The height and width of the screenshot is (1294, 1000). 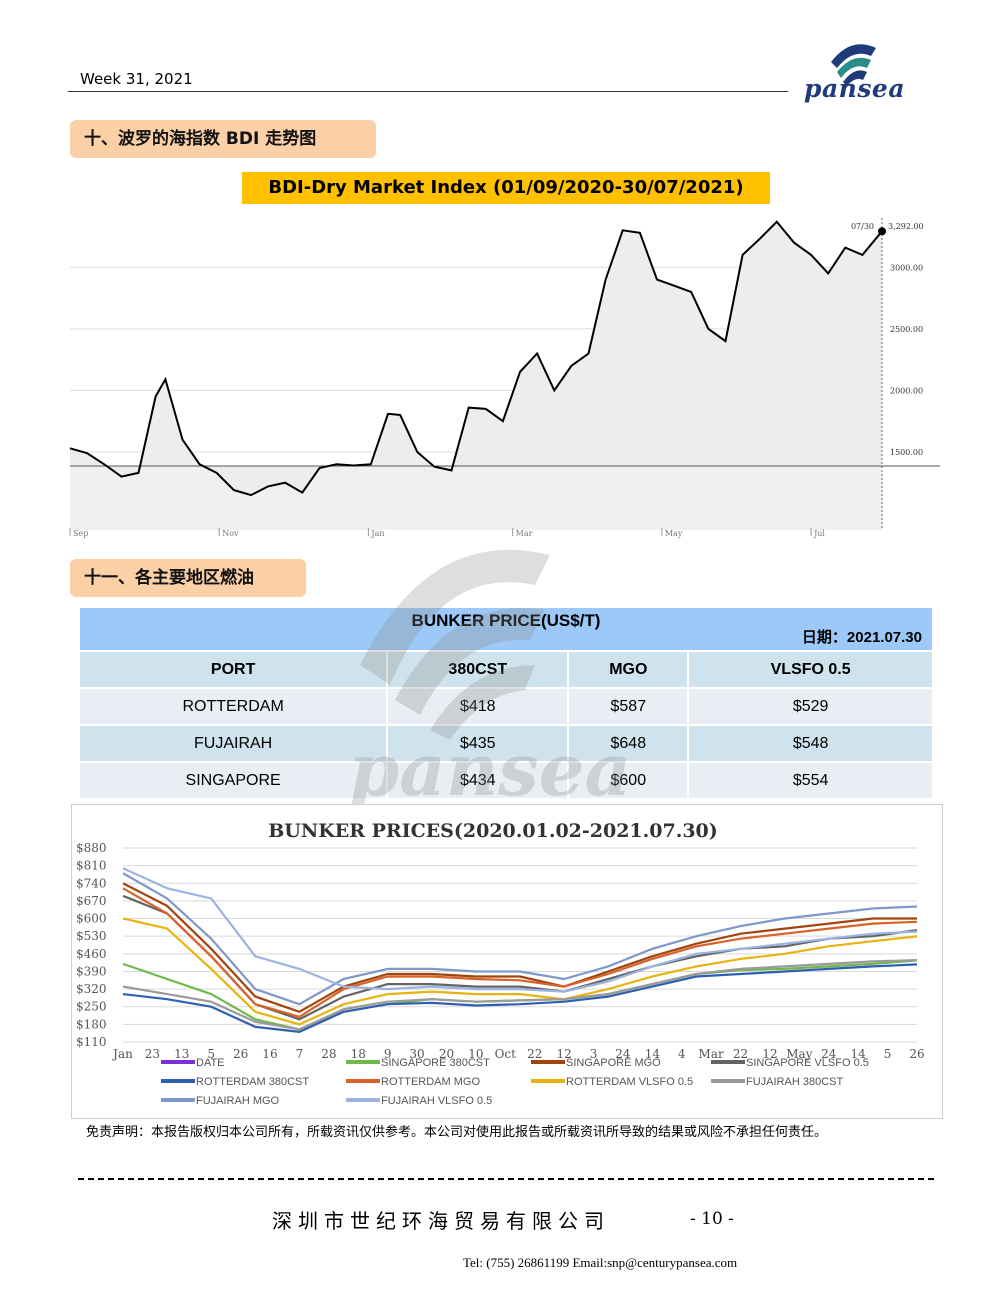 What do you see at coordinates (882, 231) in the screenshot?
I see `bdi-last-point` at bounding box center [882, 231].